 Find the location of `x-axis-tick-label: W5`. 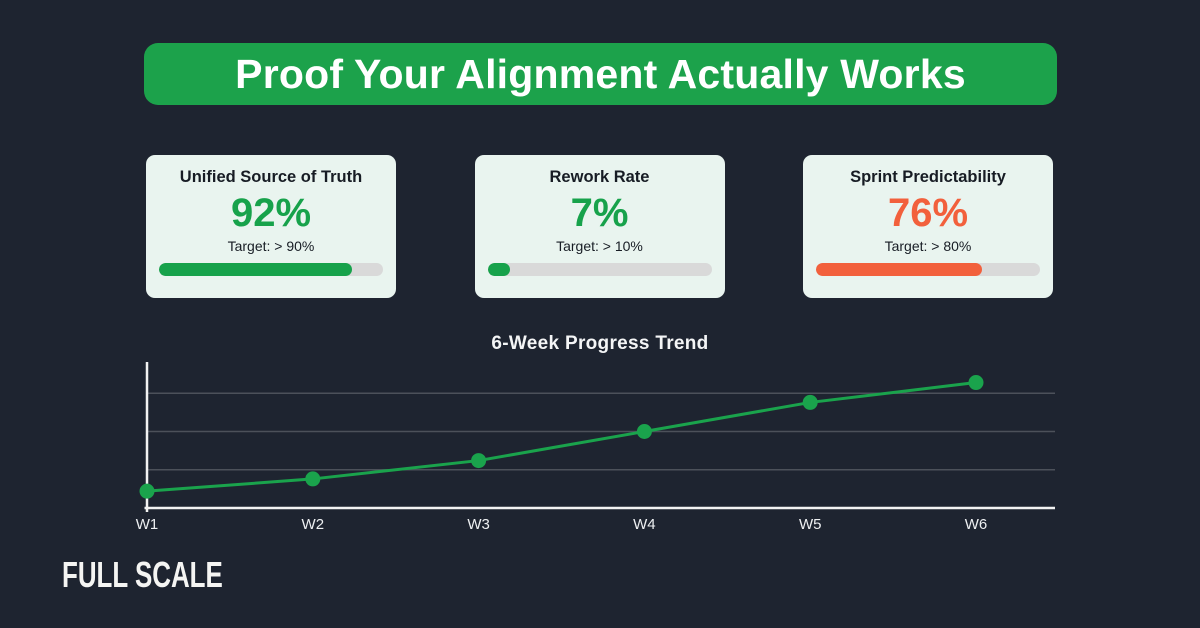

x-axis-tick-label: W5 is located at coordinates (810, 524).